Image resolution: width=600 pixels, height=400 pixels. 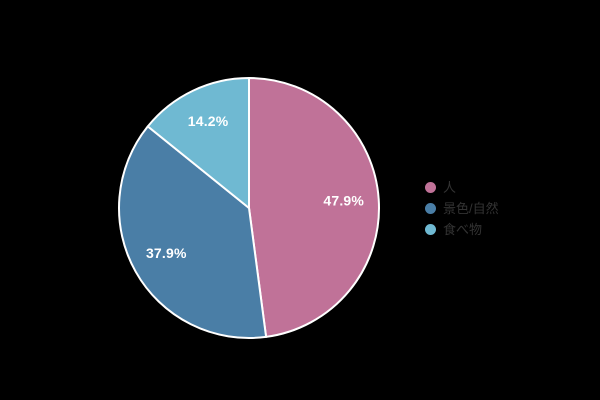 What do you see at coordinates (462, 187) in the screenshot?
I see `legend-item-人: 人` at bounding box center [462, 187].